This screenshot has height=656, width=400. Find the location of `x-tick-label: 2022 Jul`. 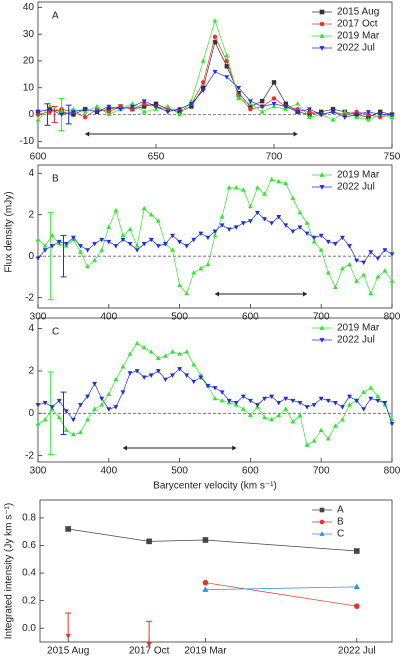

x-tick-label: 2022 Jul is located at coordinates (357, 651).